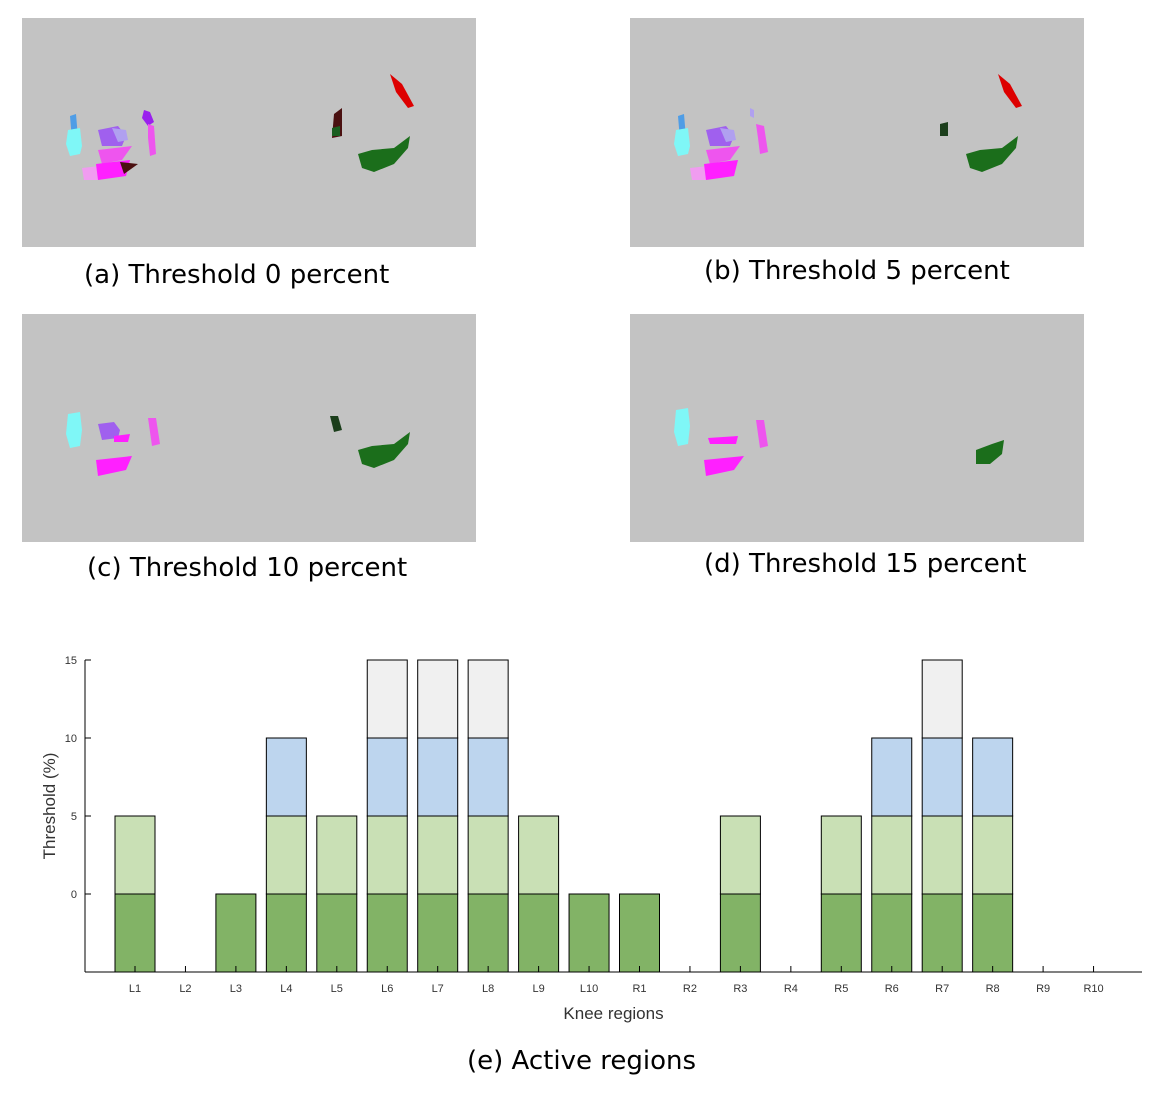 This screenshot has width=1164, height=1102. I want to click on x-tick-label-R8: R8, so click(993, 989).